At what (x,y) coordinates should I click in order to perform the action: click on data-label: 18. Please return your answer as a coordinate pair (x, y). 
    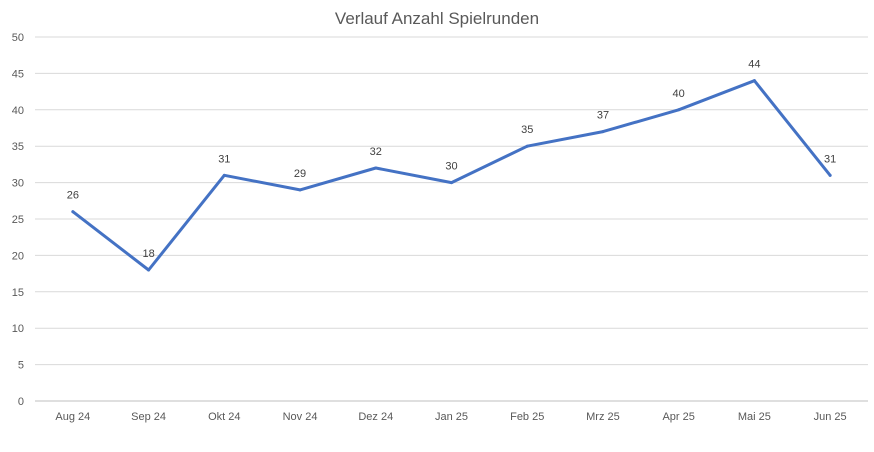
    Looking at the image, I should click on (148, 254).